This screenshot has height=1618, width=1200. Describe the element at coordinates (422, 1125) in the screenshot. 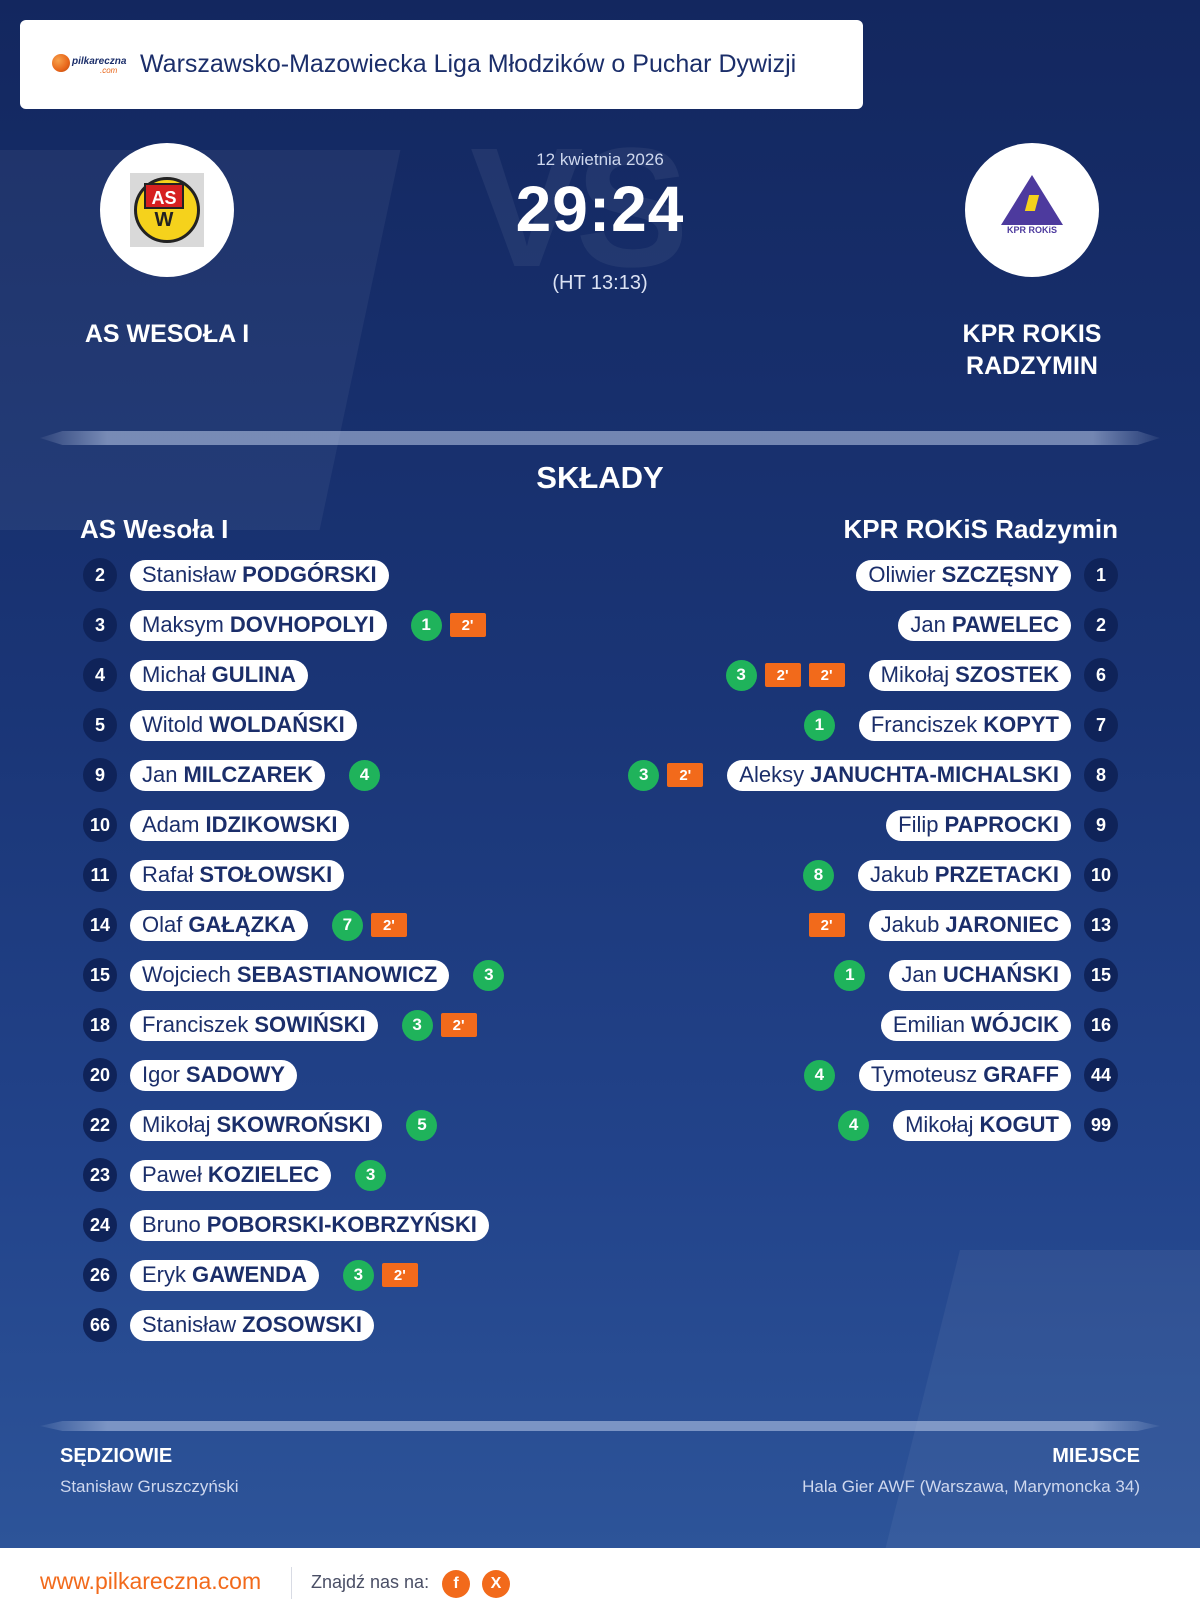

I see `goals-badge: 5` at that location.